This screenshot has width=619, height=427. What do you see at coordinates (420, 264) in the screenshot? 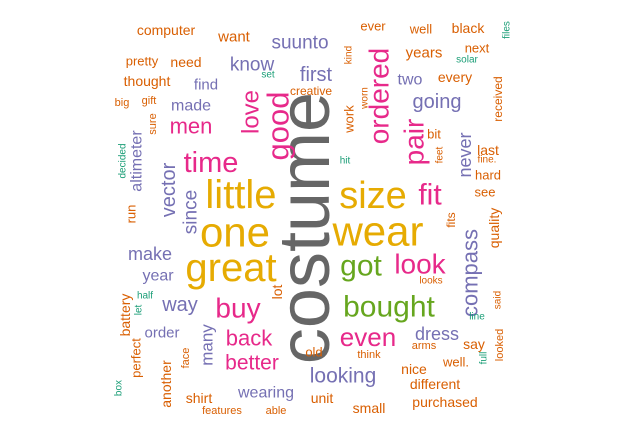
I see `word-look-14: look` at bounding box center [420, 264].